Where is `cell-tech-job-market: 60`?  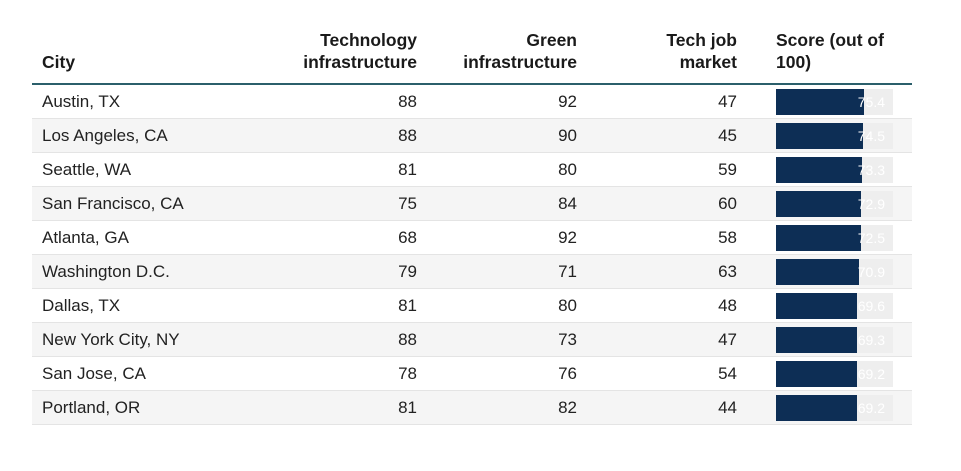
cell-tech-job-market: 60 is located at coordinates (727, 203).